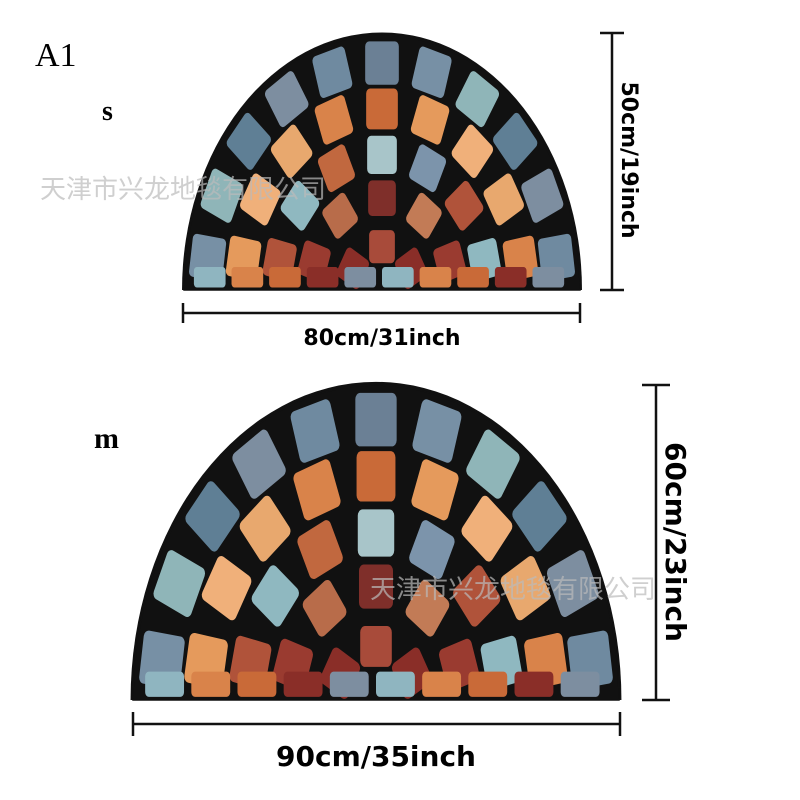 The width and height of the screenshot is (800, 800). What do you see at coordinates (628, 159) in the screenshot?
I see `height-label: 50cm/19inch` at bounding box center [628, 159].